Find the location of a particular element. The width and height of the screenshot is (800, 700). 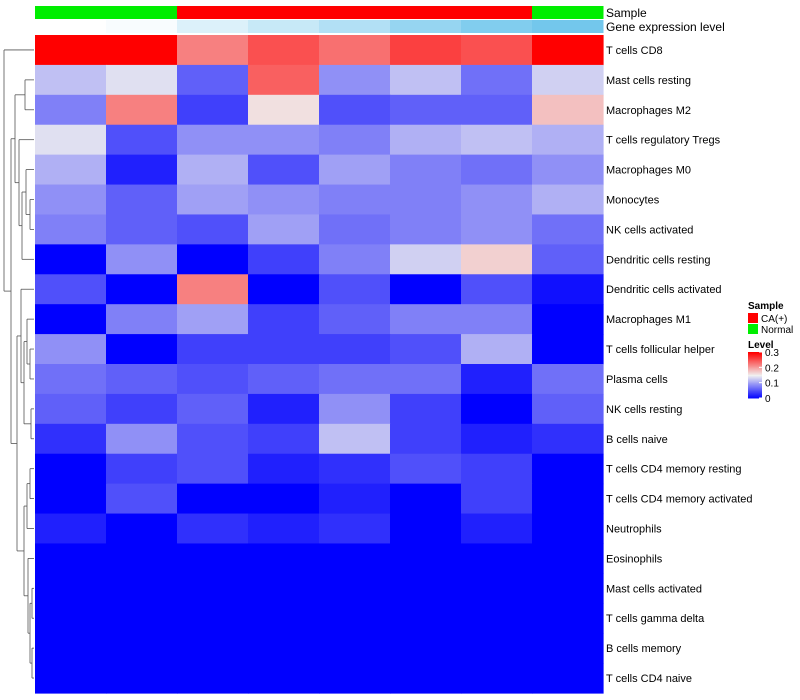

row-label: T cells CD8 is located at coordinates (634, 51).